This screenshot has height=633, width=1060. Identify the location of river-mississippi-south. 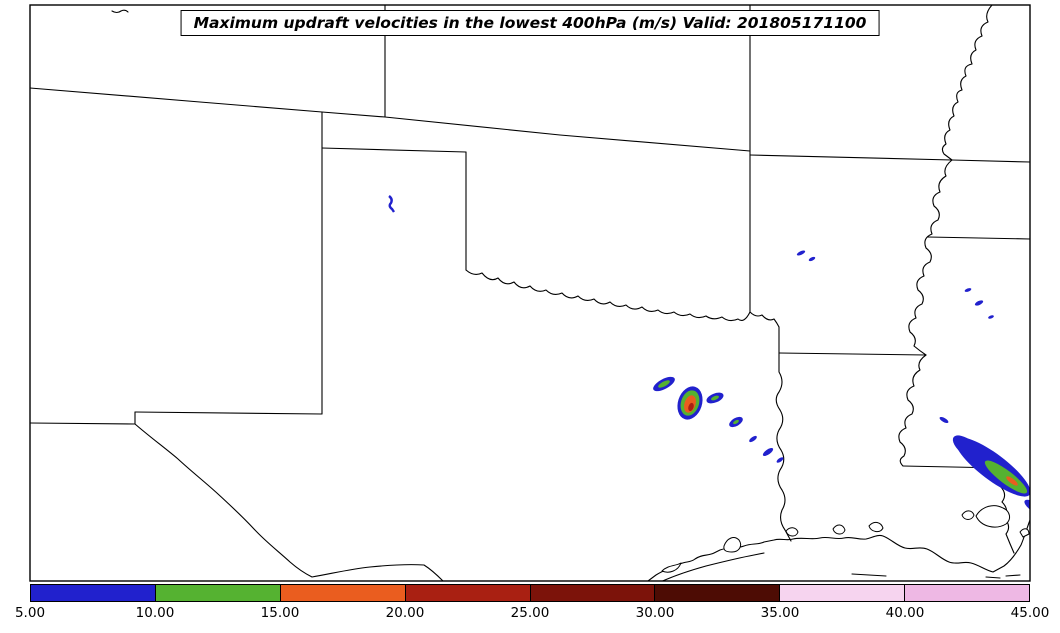
(912, 410).